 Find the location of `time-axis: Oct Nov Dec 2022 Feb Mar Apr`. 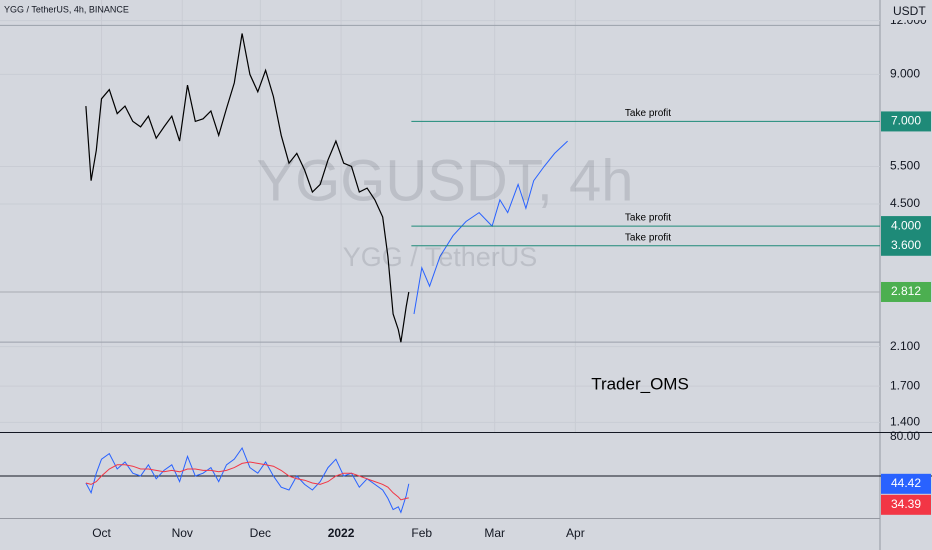

time-axis: Oct Nov Dec 2022 Feb Mar Apr is located at coordinates (338, 533).